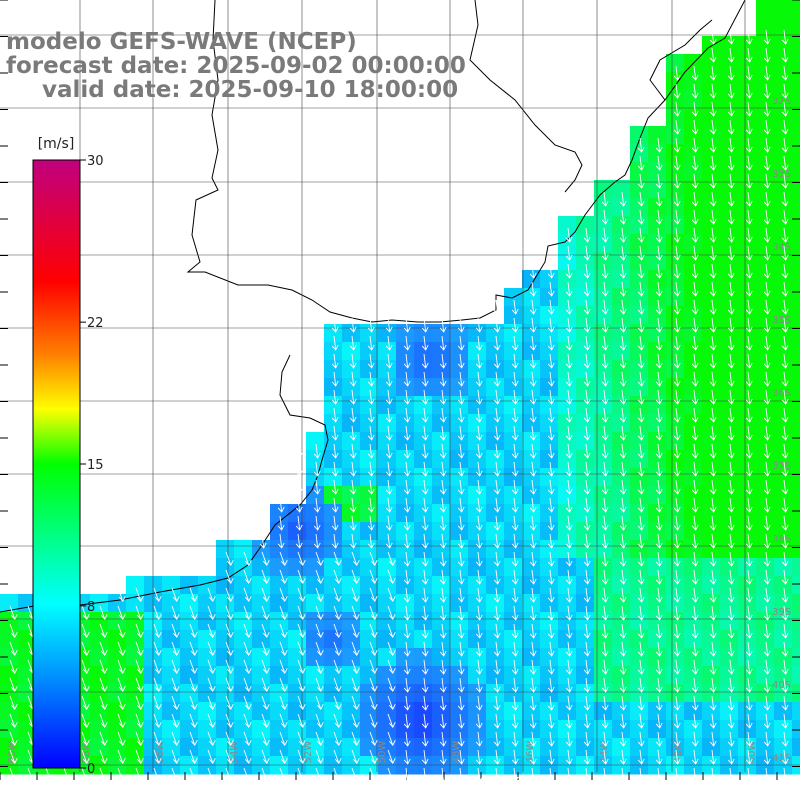 This screenshot has width=800, height=800. What do you see at coordinates (86, 752) in the screenshot?
I see `longitude-label: 58W` at bounding box center [86, 752].